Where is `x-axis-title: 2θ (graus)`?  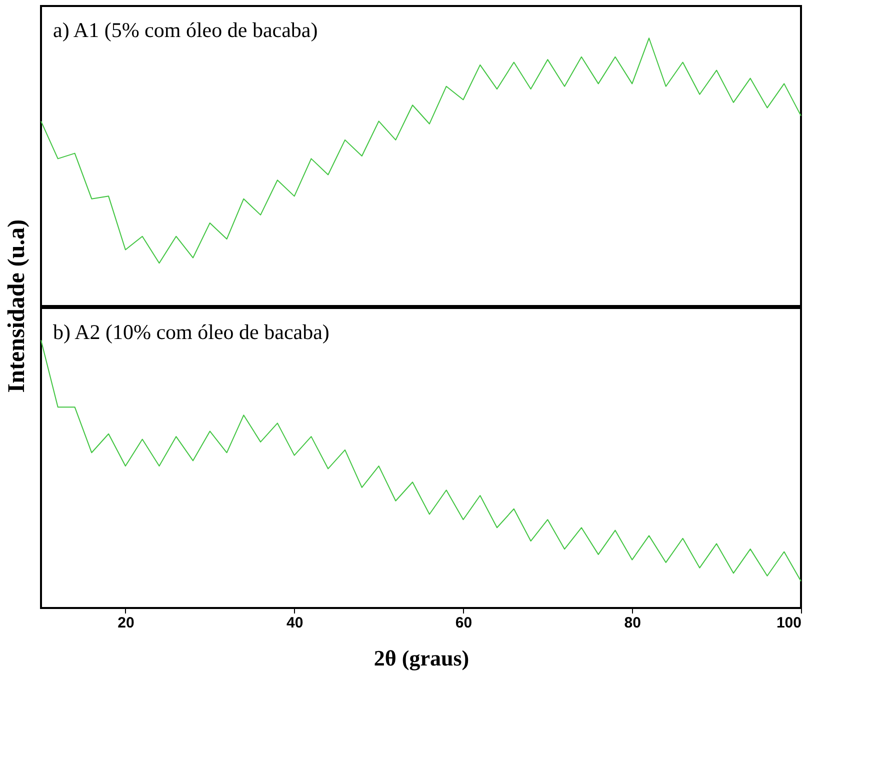
x-axis-title: 2θ (graus) is located at coordinates (422, 658).